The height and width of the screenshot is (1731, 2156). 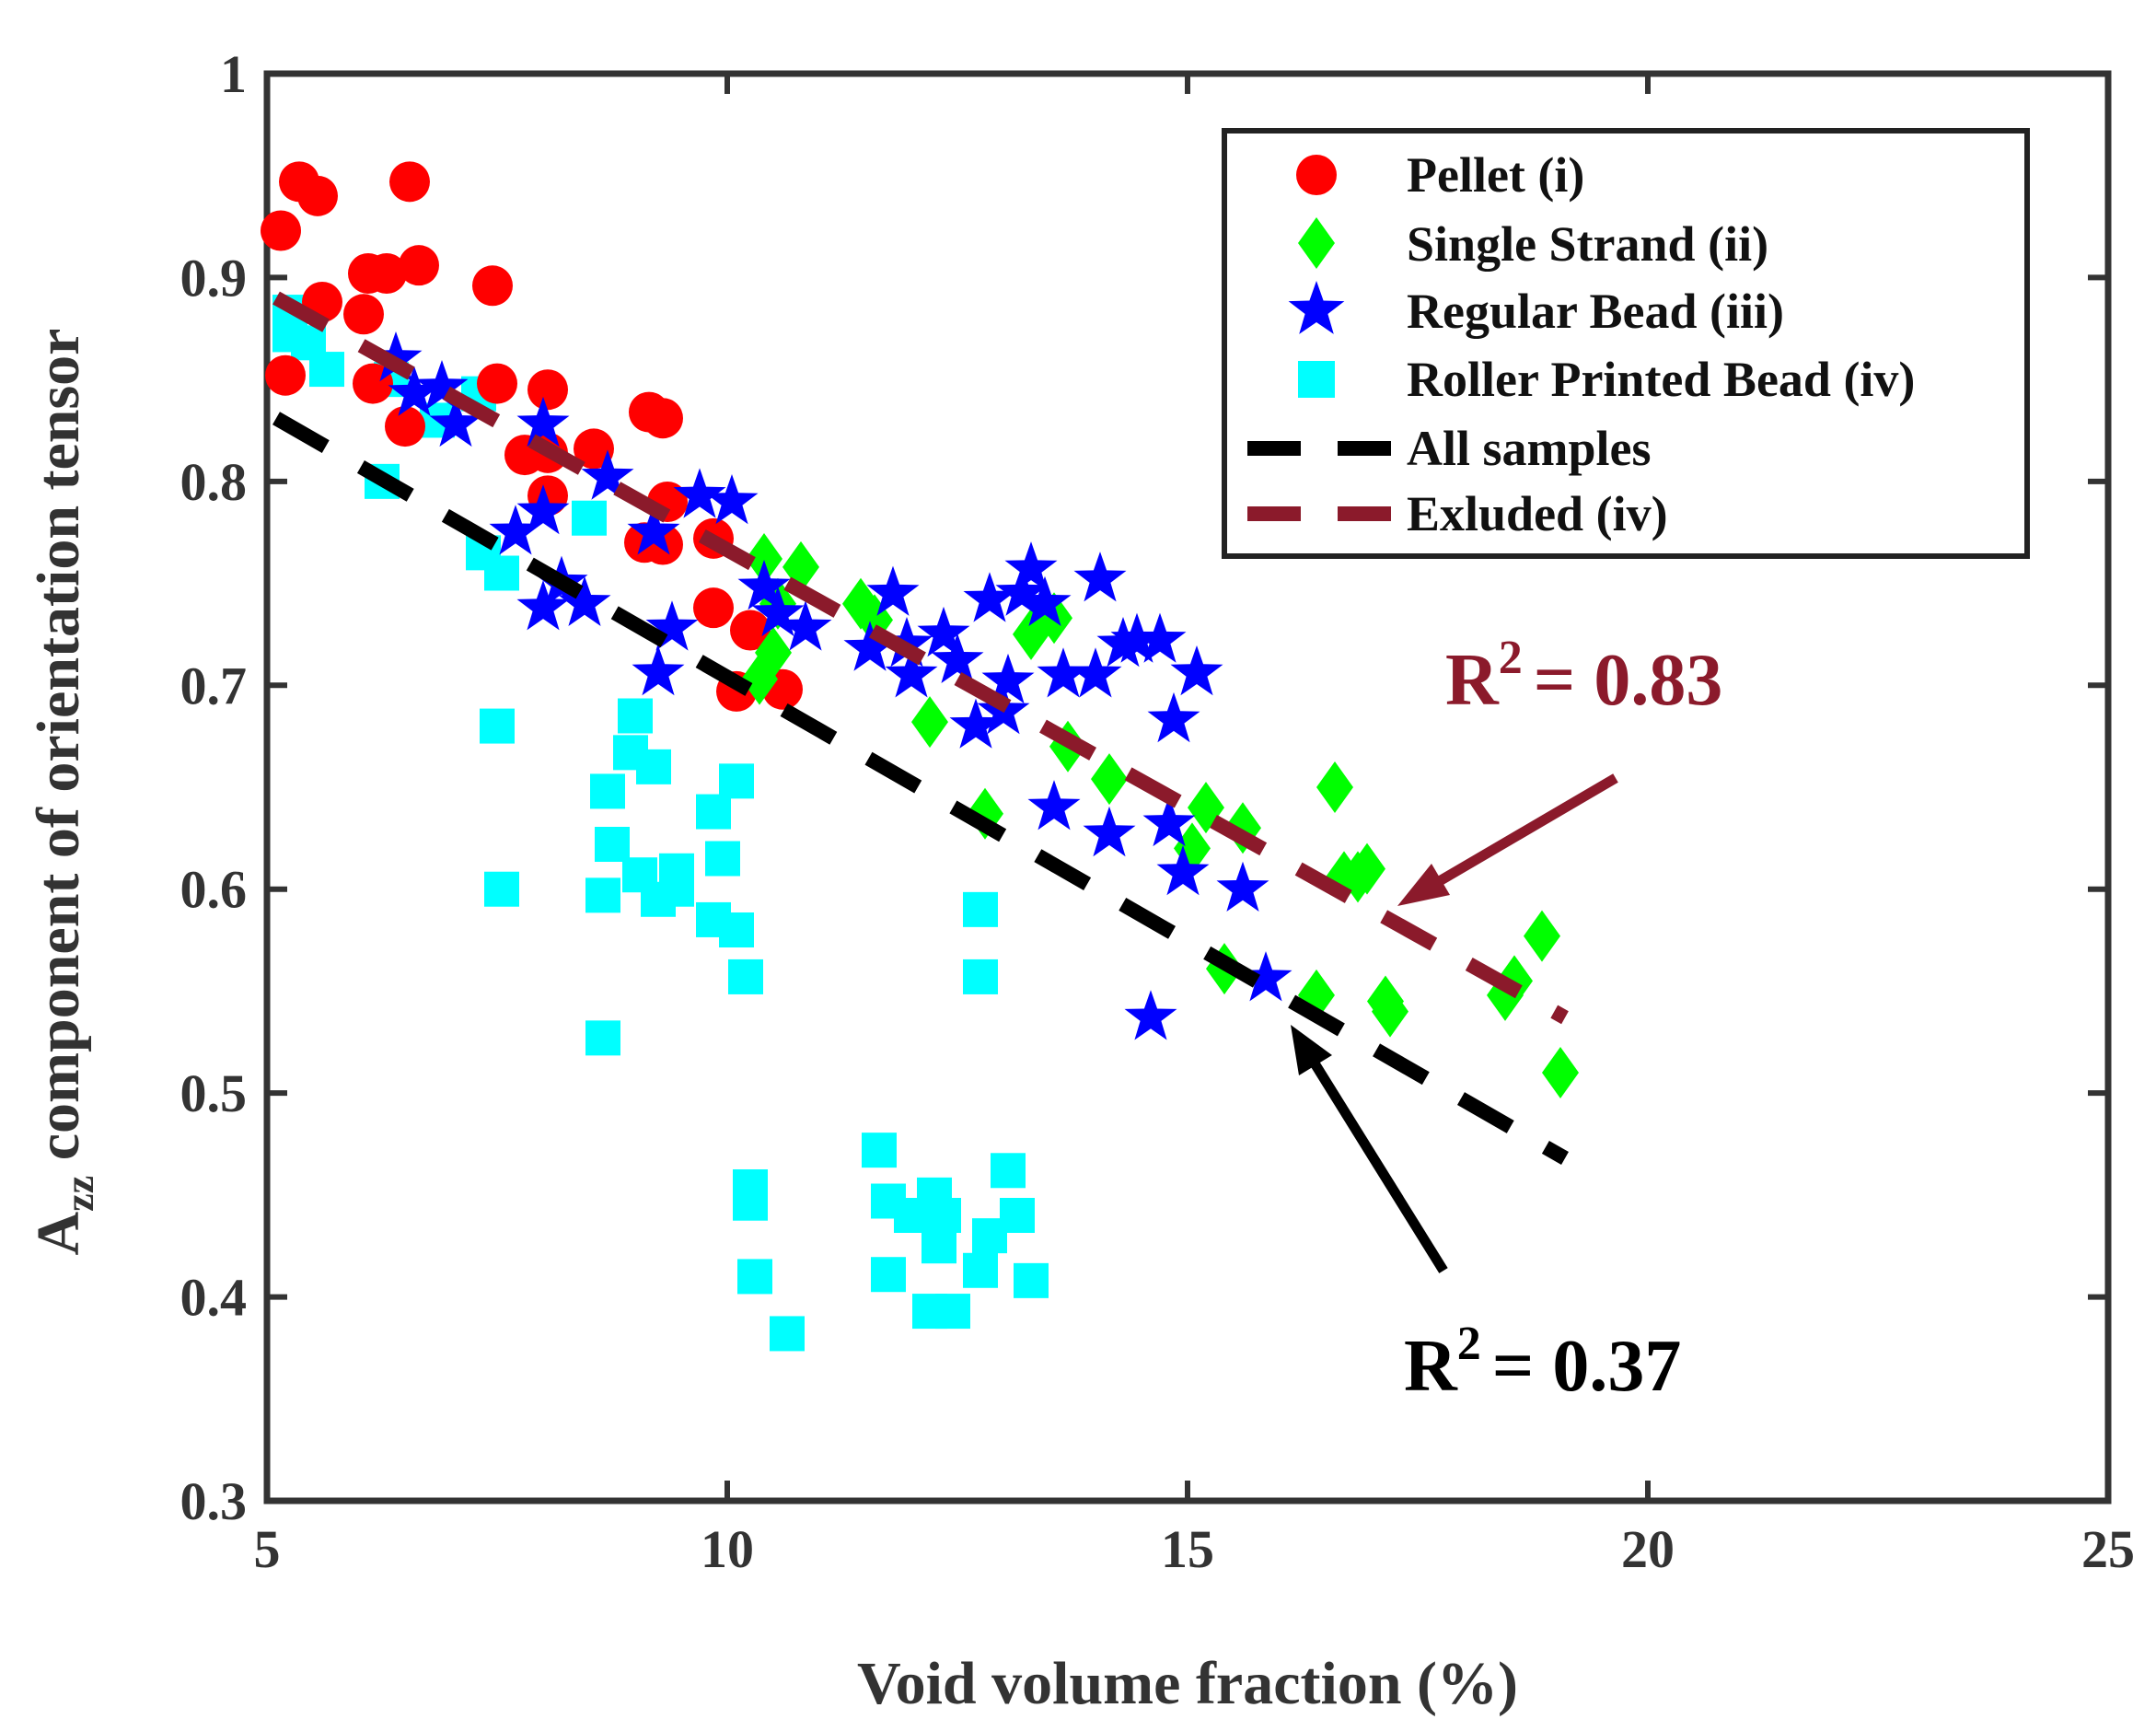 I want to click on r2-excluded-label: R2 = 0.83, so click(x=1584, y=677).